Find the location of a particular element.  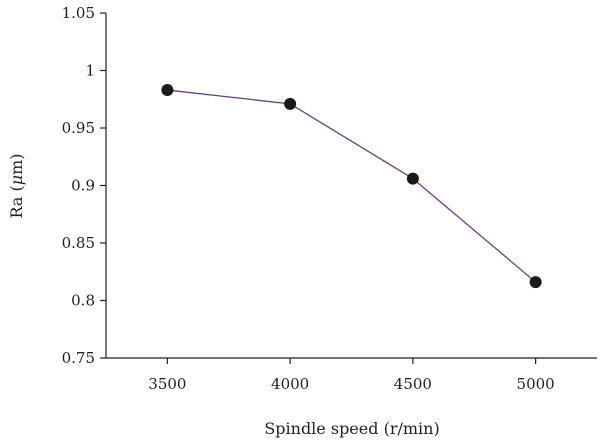

y-tick-label: 0.85 is located at coordinates (78, 243).